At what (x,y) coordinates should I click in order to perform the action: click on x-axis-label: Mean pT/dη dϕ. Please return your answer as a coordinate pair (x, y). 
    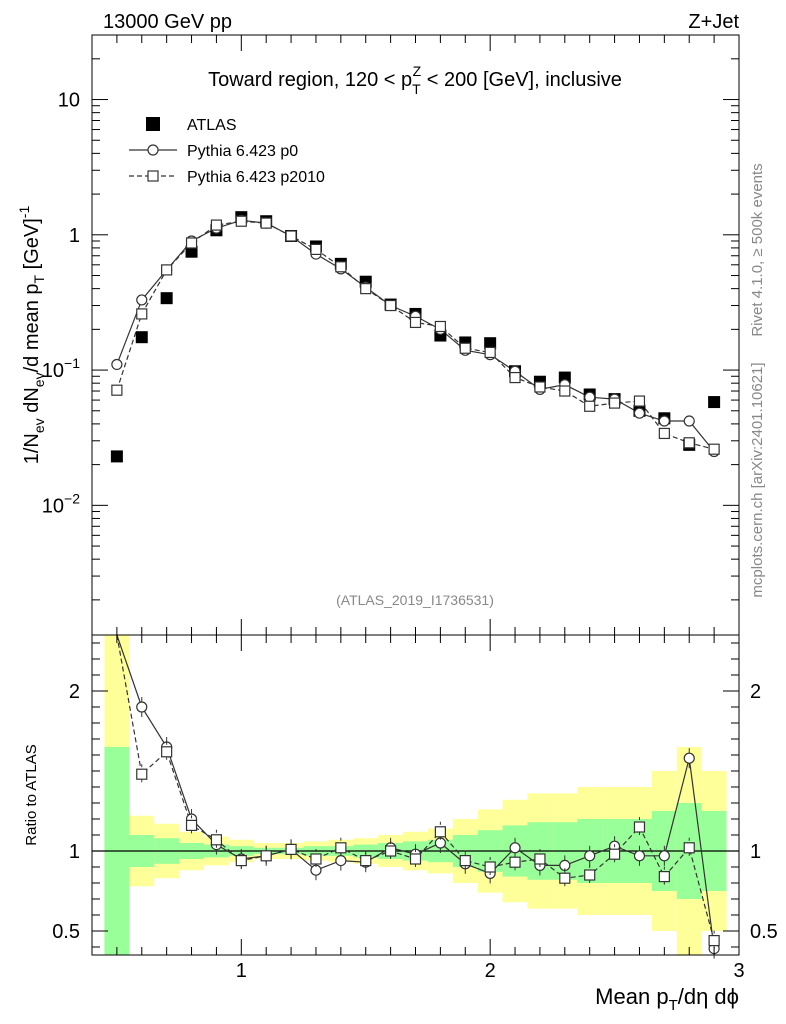
    Looking at the image, I should click on (667, 999).